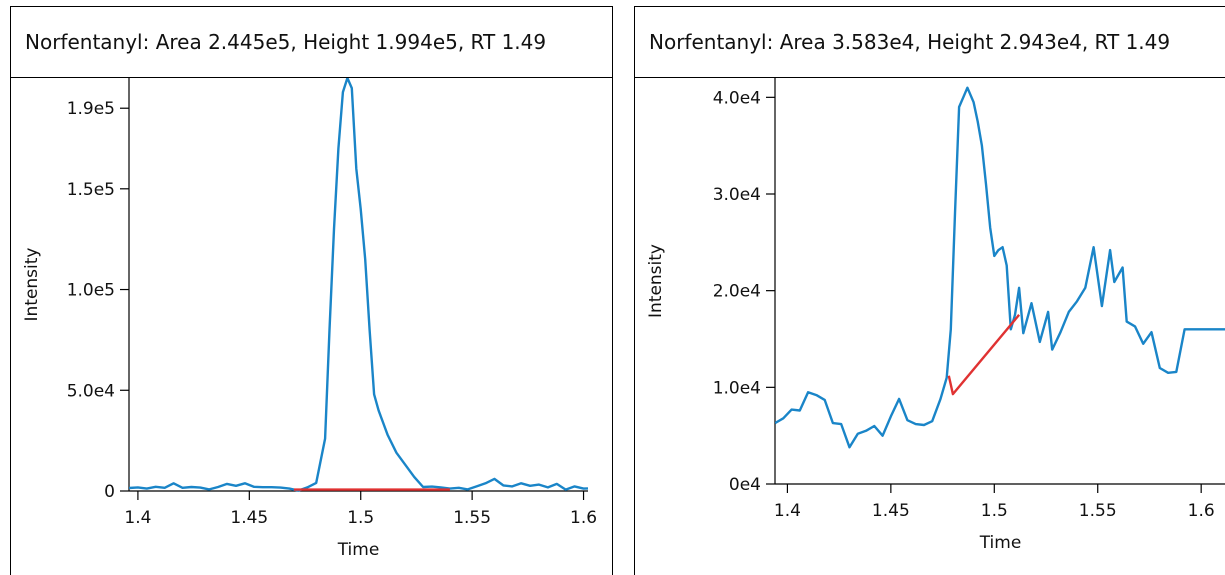 Image resolution: width=1225 pixels, height=575 pixels. What do you see at coordinates (737, 388) in the screenshot?
I see `y-tick-label: 1.0e4` at bounding box center [737, 388].